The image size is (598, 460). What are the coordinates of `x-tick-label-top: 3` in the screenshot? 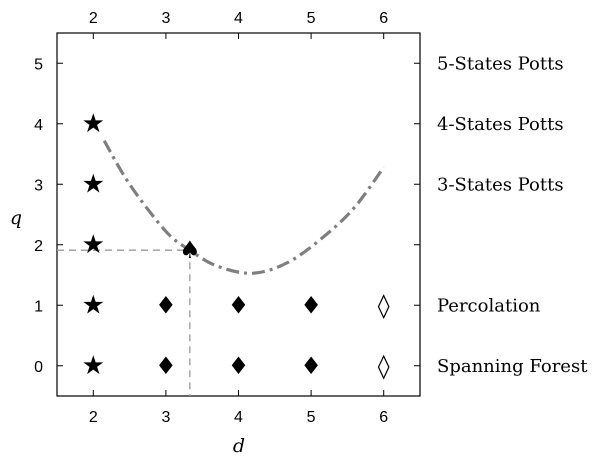 It's located at (165, 18).